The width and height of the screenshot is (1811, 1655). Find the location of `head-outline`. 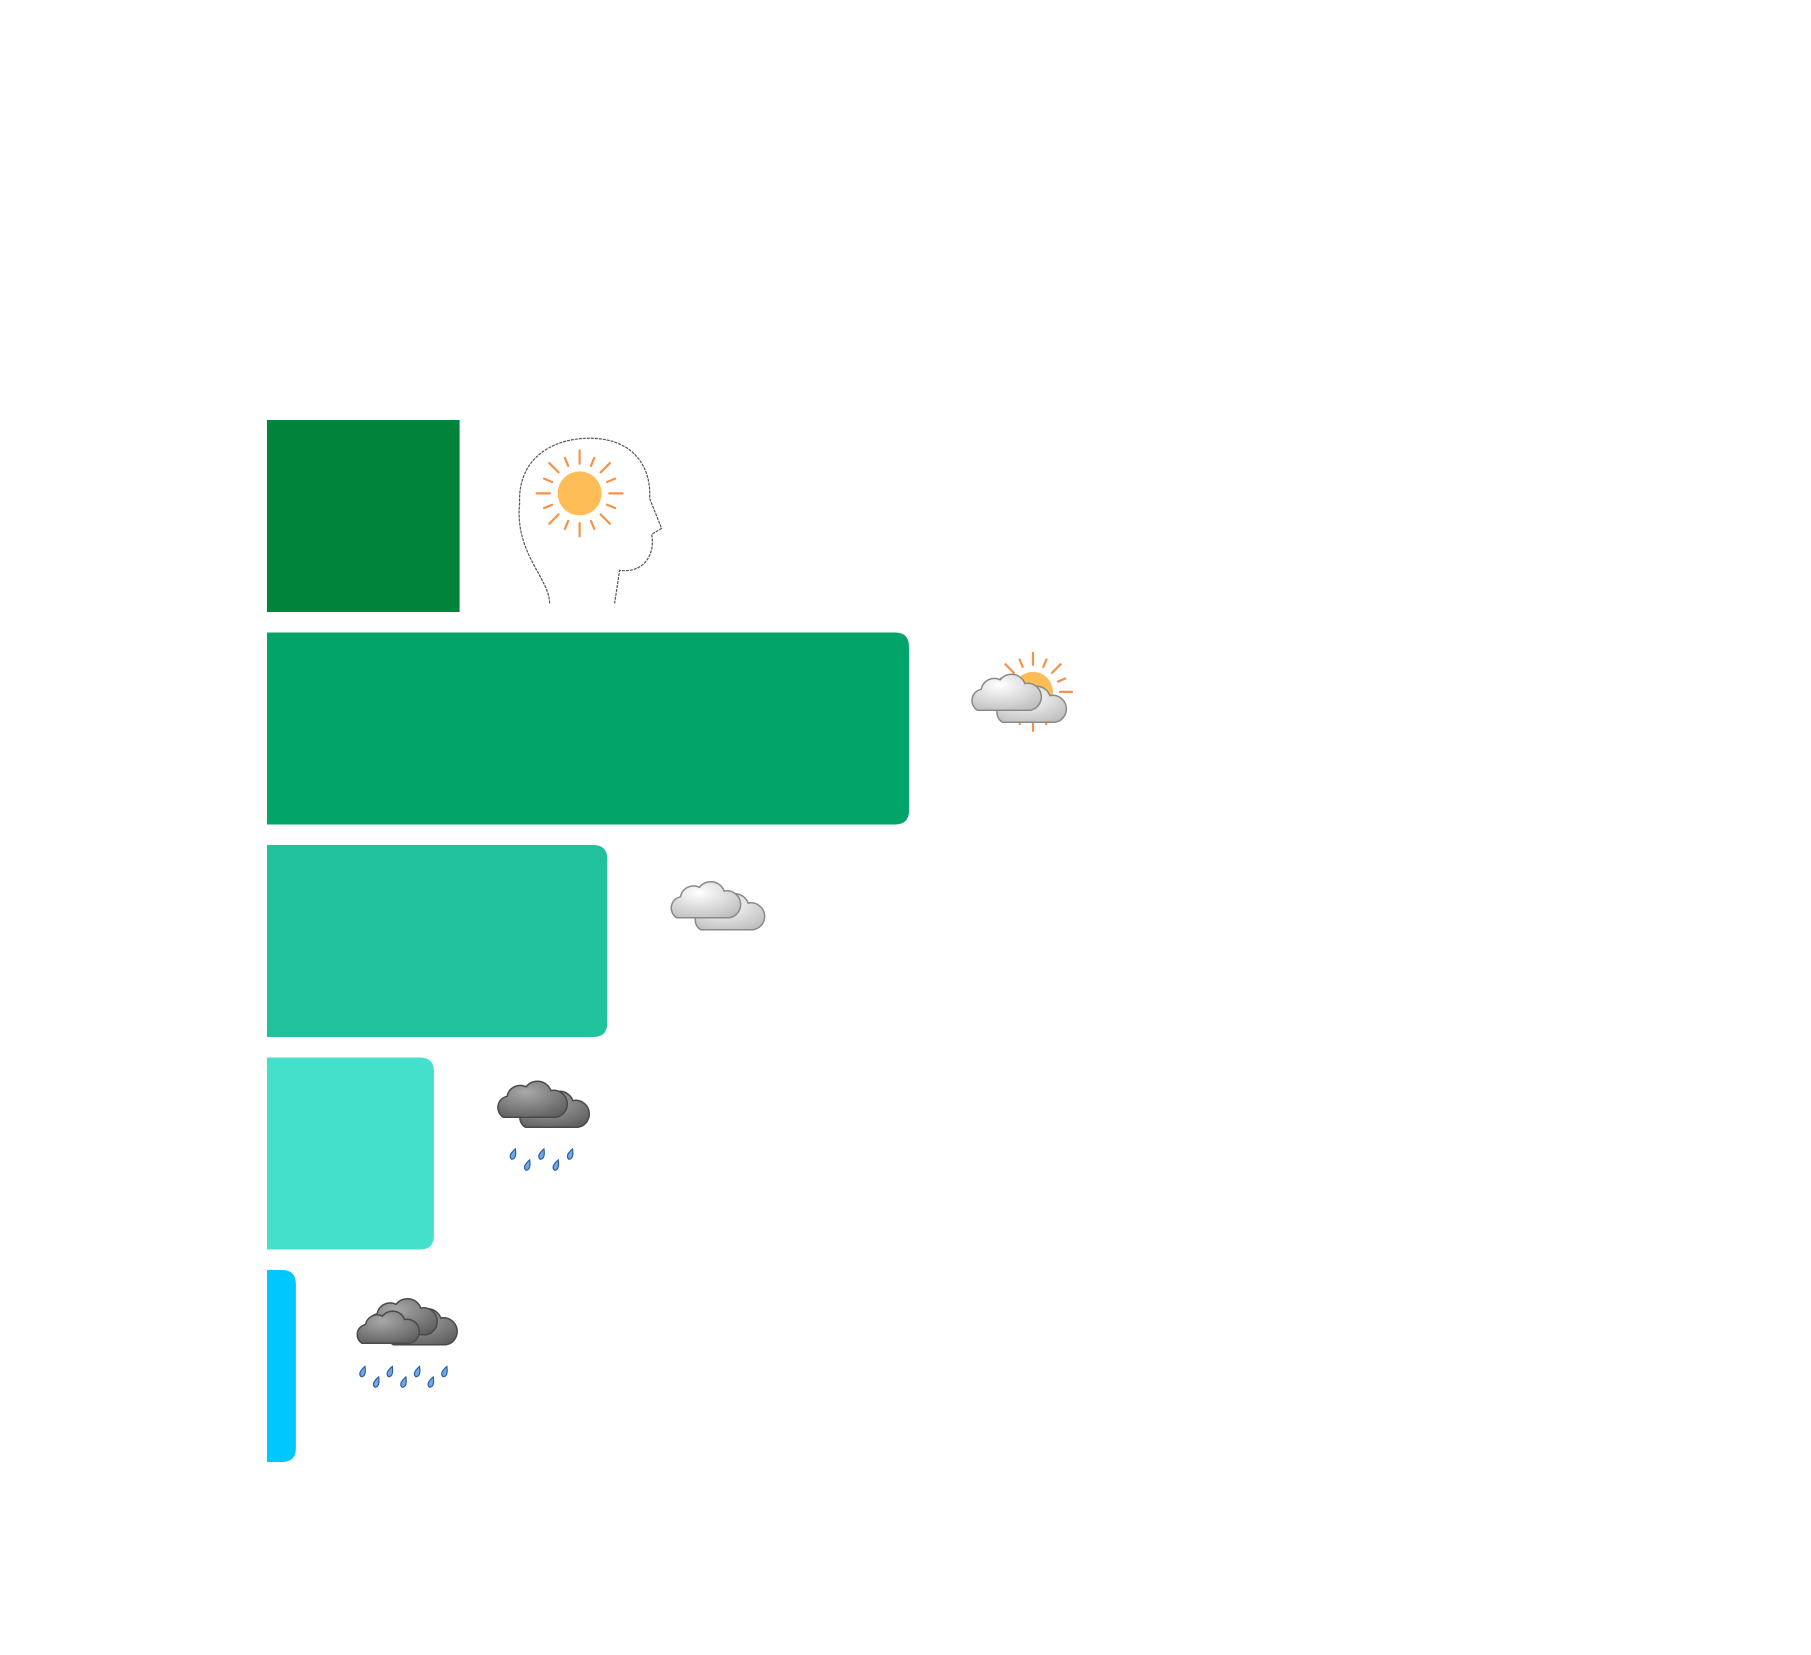

head-outline is located at coordinates (590, 520).